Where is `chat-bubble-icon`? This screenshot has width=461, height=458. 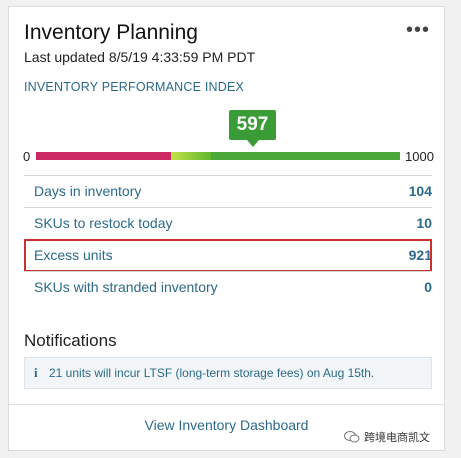
chat-bubble-icon is located at coordinates (352, 437).